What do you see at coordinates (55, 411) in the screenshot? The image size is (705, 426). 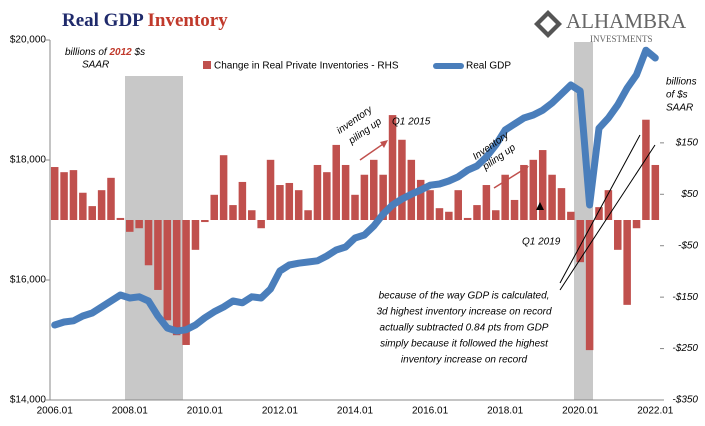 I see `x-tick-label: 2006.01` at bounding box center [55, 411].